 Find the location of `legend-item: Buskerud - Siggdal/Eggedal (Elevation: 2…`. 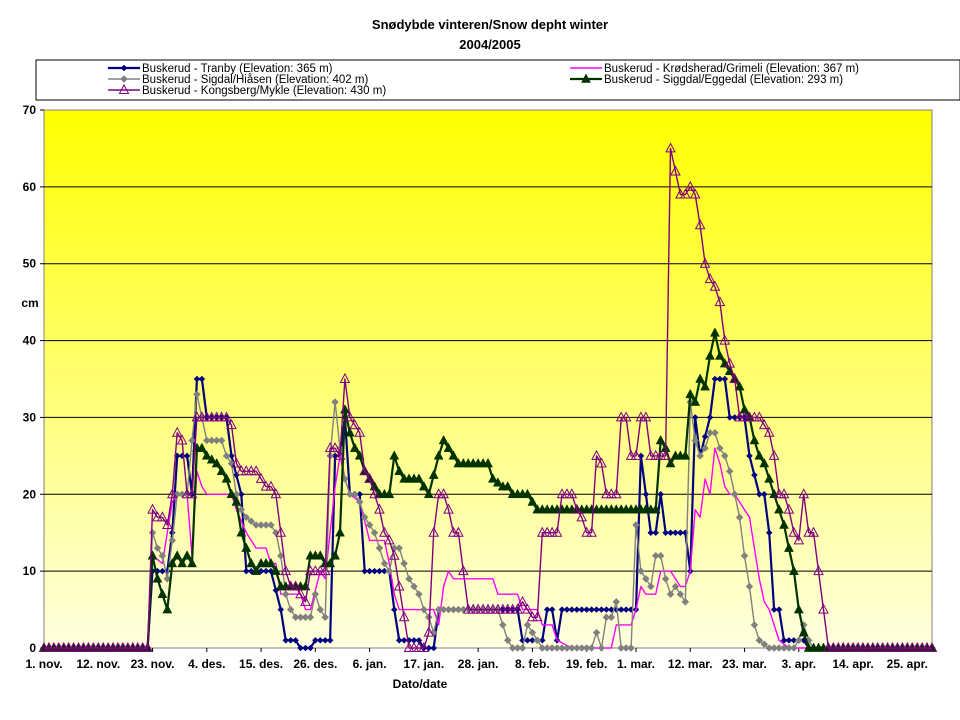

legend-item: Buskerud - Siggdal/Eggedal (Elevation: 2… is located at coordinates (706, 79).